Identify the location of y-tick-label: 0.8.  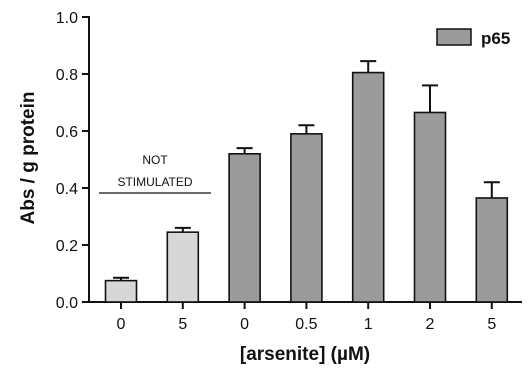
(67, 75).